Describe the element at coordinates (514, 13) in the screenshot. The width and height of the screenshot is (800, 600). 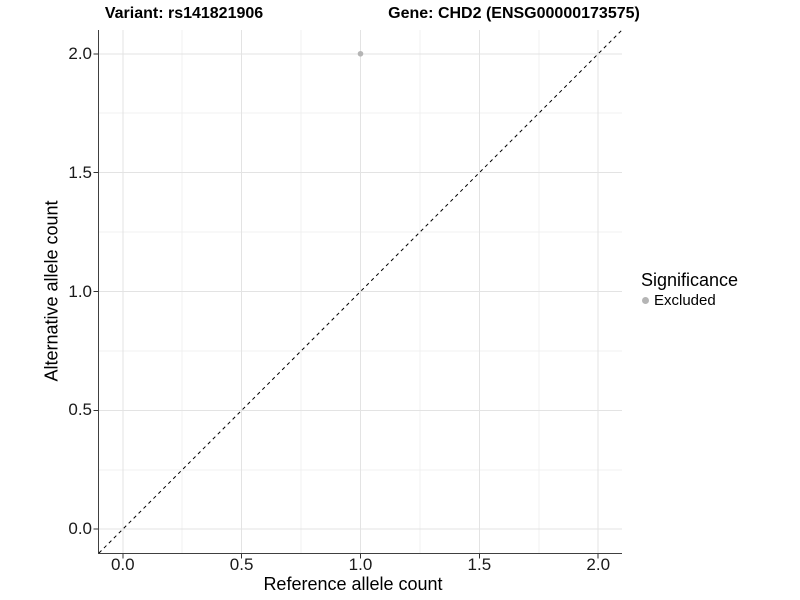
I see `plot-title-gene: Gene: CHD2 (ENSG00000173575)` at that location.